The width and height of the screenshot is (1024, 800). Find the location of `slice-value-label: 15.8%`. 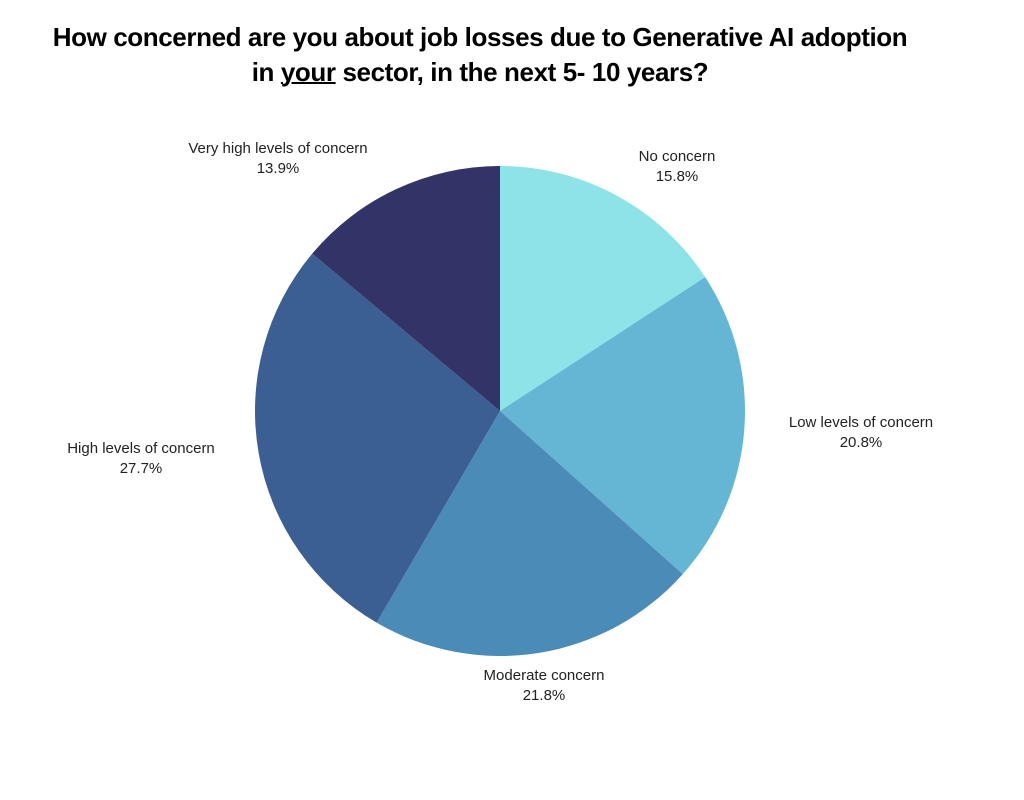

slice-value-label: 15.8% is located at coordinates (677, 176).